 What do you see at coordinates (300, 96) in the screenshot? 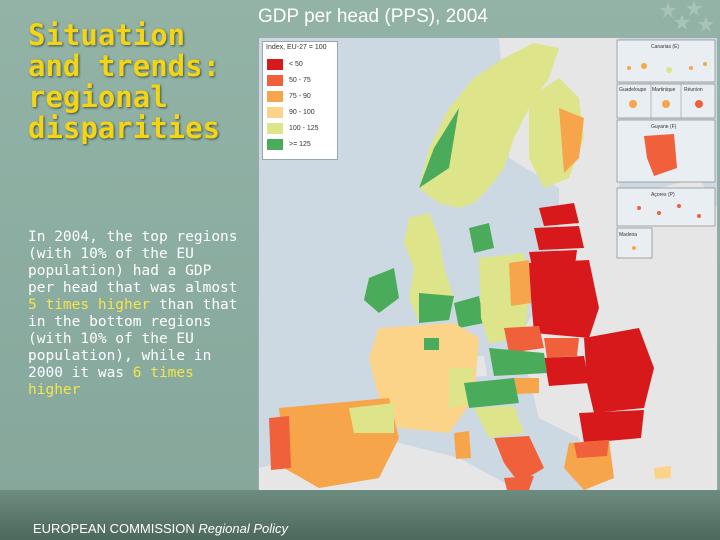
I see `legend-label: 75 - 90` at bounding box center [300, 96].